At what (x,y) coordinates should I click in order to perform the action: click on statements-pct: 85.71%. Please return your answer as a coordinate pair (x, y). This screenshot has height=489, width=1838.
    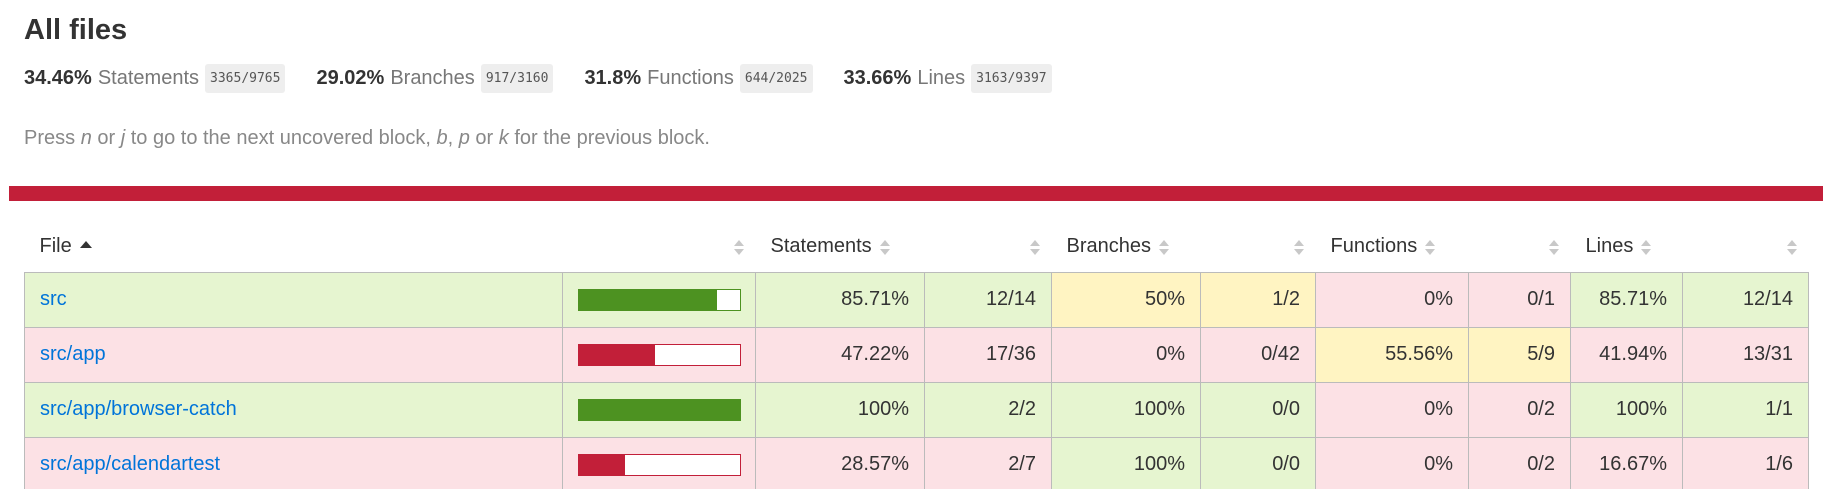
    Looking at the image, I should click on (840, 299).